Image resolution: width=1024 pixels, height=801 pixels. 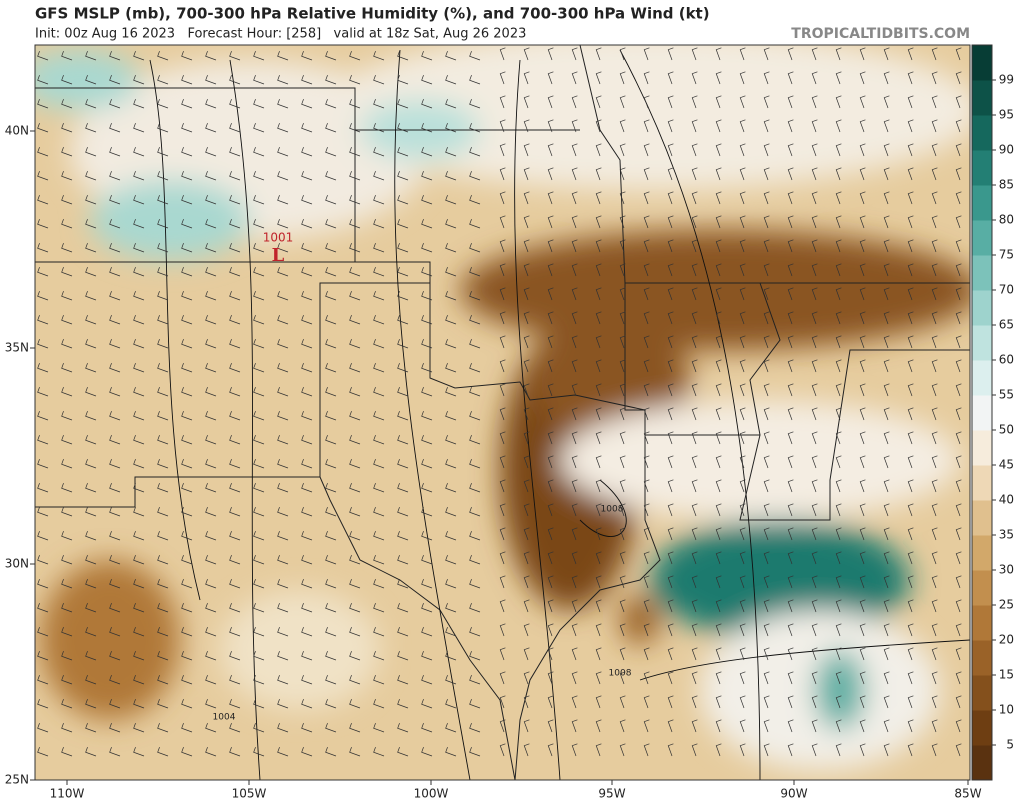 What do you see at coordinates (1006, 150) in the screenshot?
I see `colorbar-label: 90` at bounding box center [1006, 150].